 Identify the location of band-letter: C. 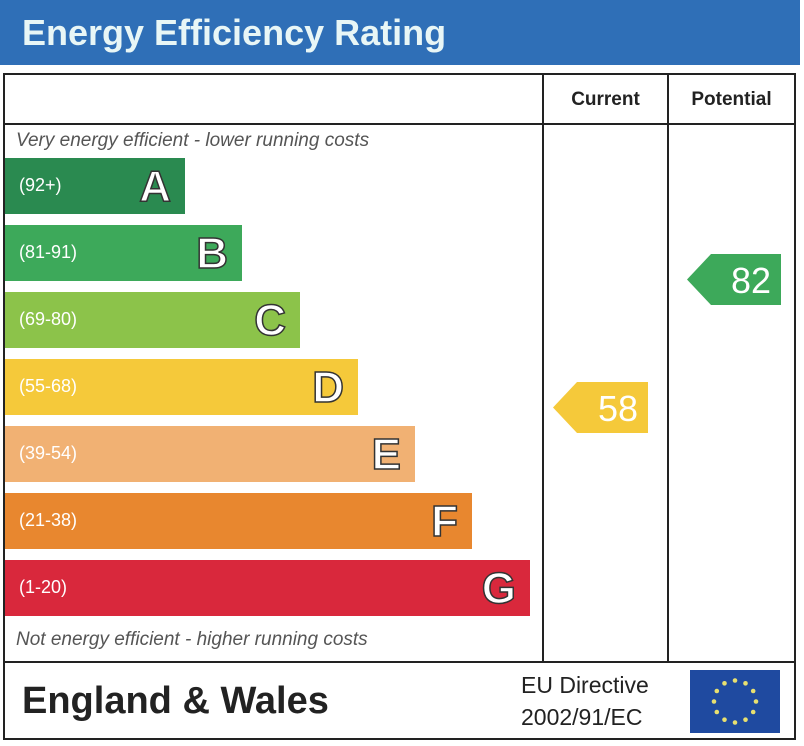
(269, 320).